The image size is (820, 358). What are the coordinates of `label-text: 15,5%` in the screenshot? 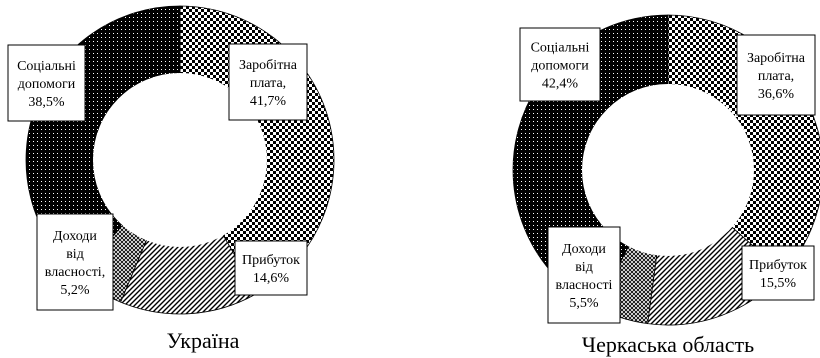 It's located at (778, 283).